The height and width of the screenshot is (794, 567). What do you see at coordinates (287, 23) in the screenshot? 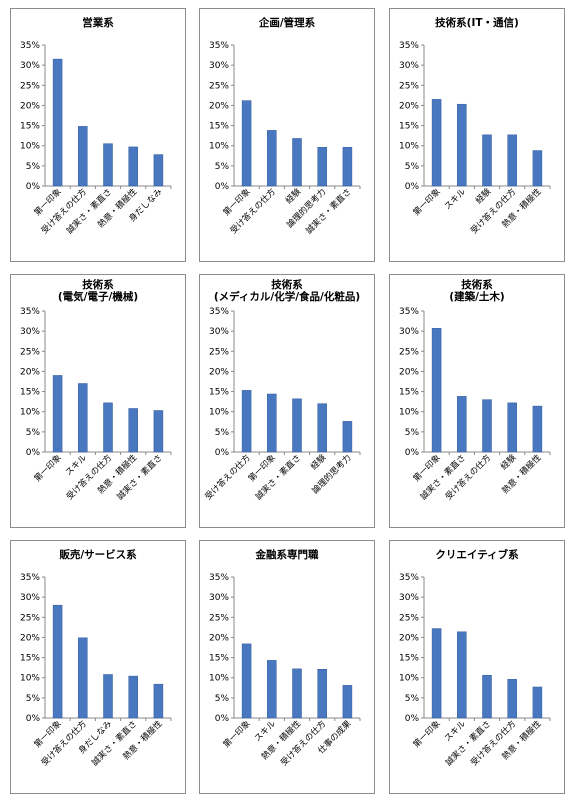
I see `chart-title: 企画/管理系` at bounding box center [287, 23].